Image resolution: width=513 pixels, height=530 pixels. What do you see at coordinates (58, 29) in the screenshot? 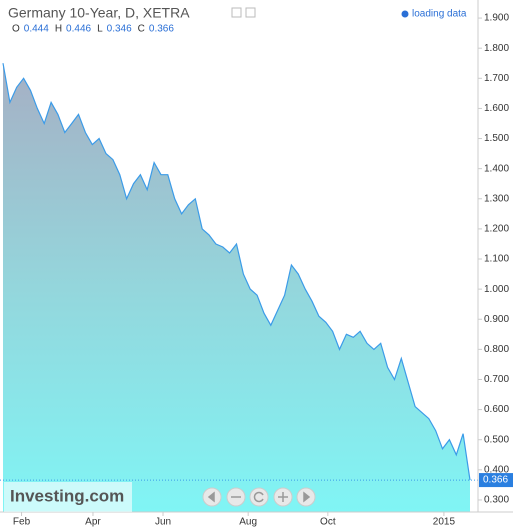
I see `ohlc-label: H` at bounding box center [58, 29].